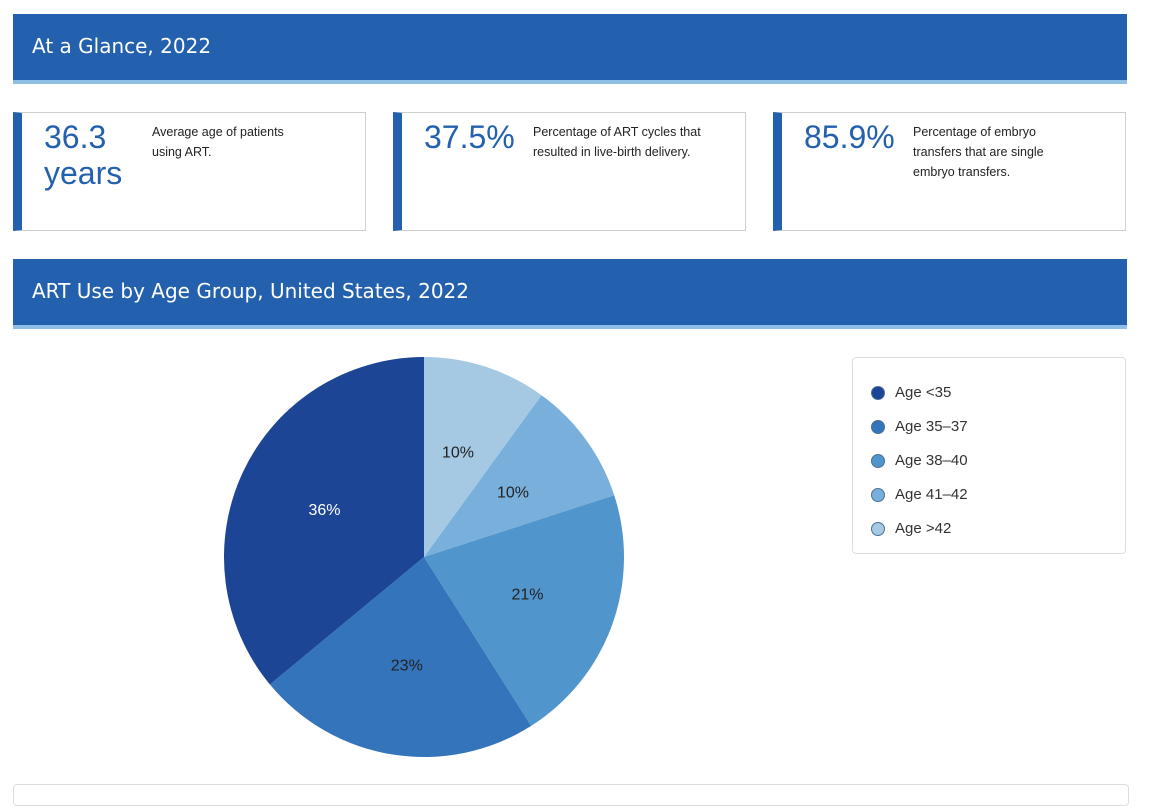 This screenshot has width=1159, height=806. What do you see at coordinates (931, 426) in the screenshot?
I see `legend-label: Age 35–37` at bounding box center [931, 426].